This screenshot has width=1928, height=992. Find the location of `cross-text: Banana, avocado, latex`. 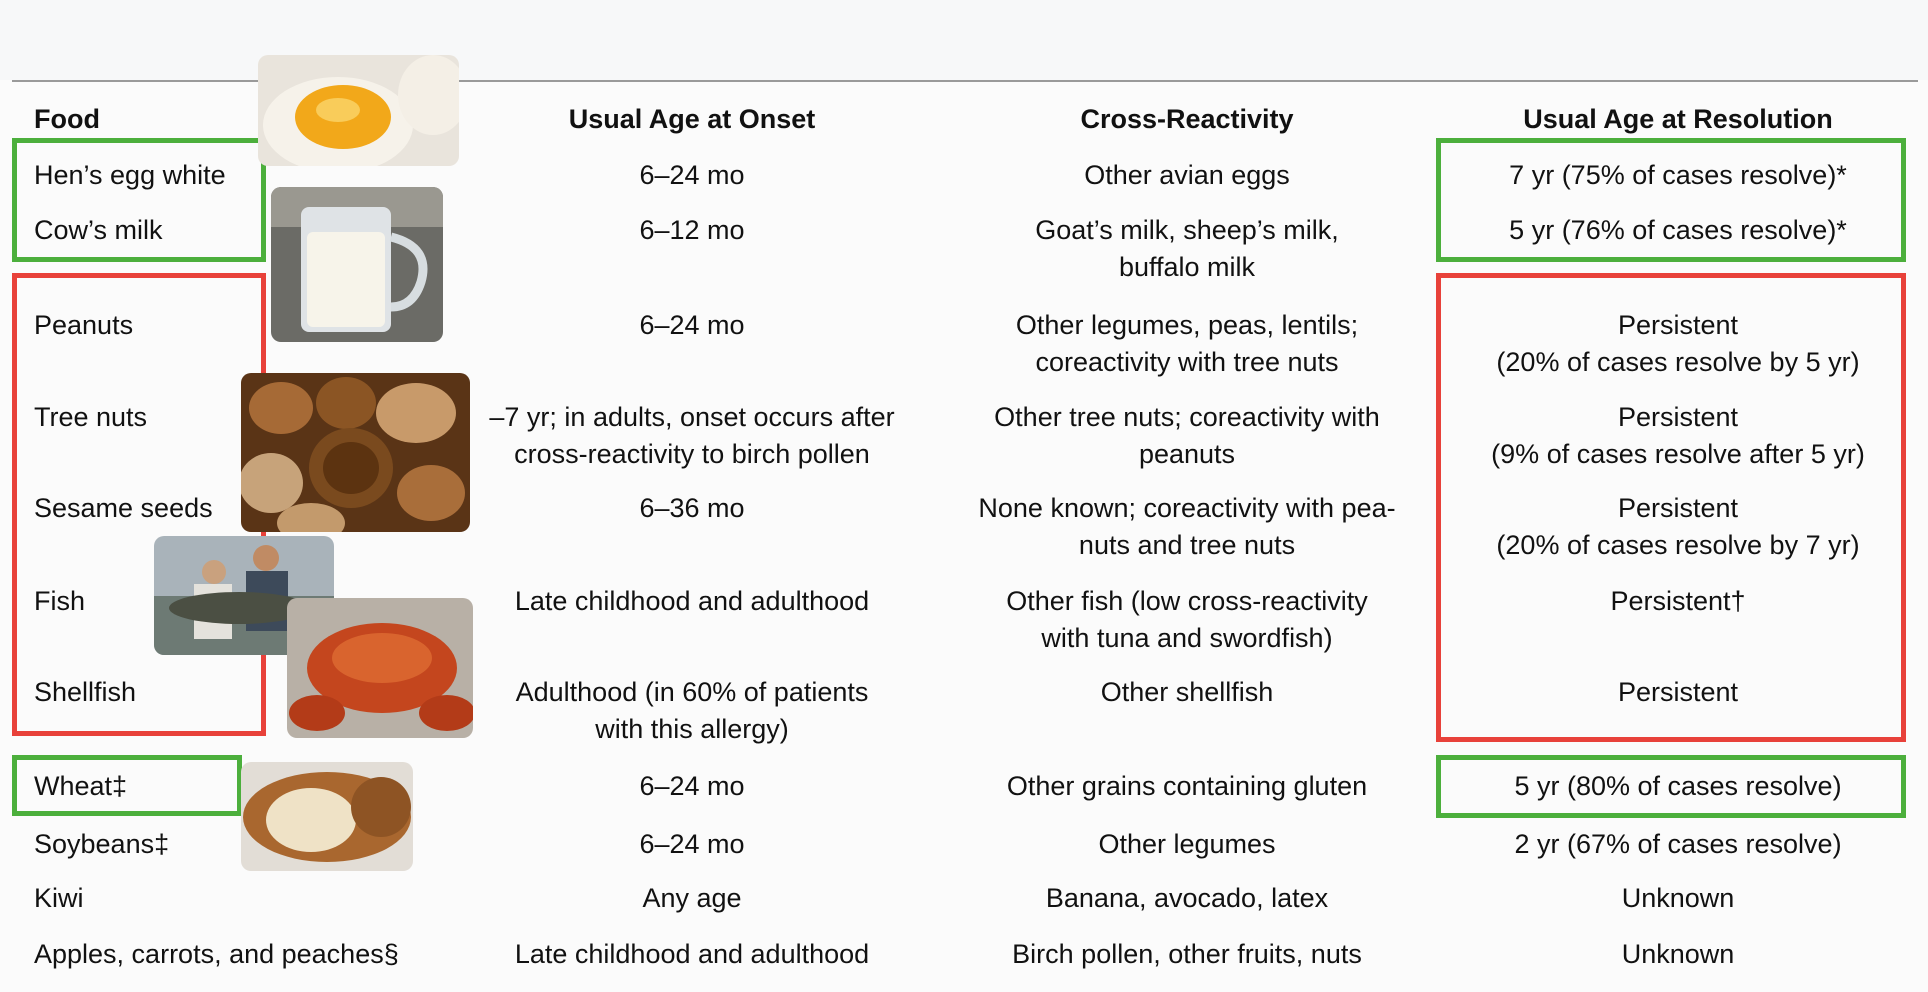

cross-text: Banana, avocado, latex is located at coordinates (1187, 898).